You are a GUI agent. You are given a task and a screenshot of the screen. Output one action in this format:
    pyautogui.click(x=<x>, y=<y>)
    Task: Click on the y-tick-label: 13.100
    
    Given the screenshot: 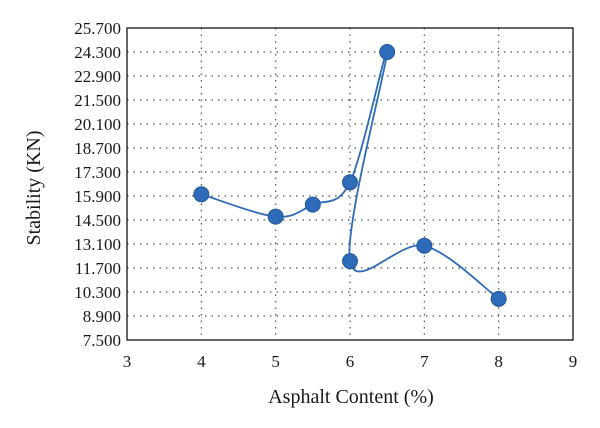 What is the action you would take?
    pyautogui.click(x=97, y=244)
    